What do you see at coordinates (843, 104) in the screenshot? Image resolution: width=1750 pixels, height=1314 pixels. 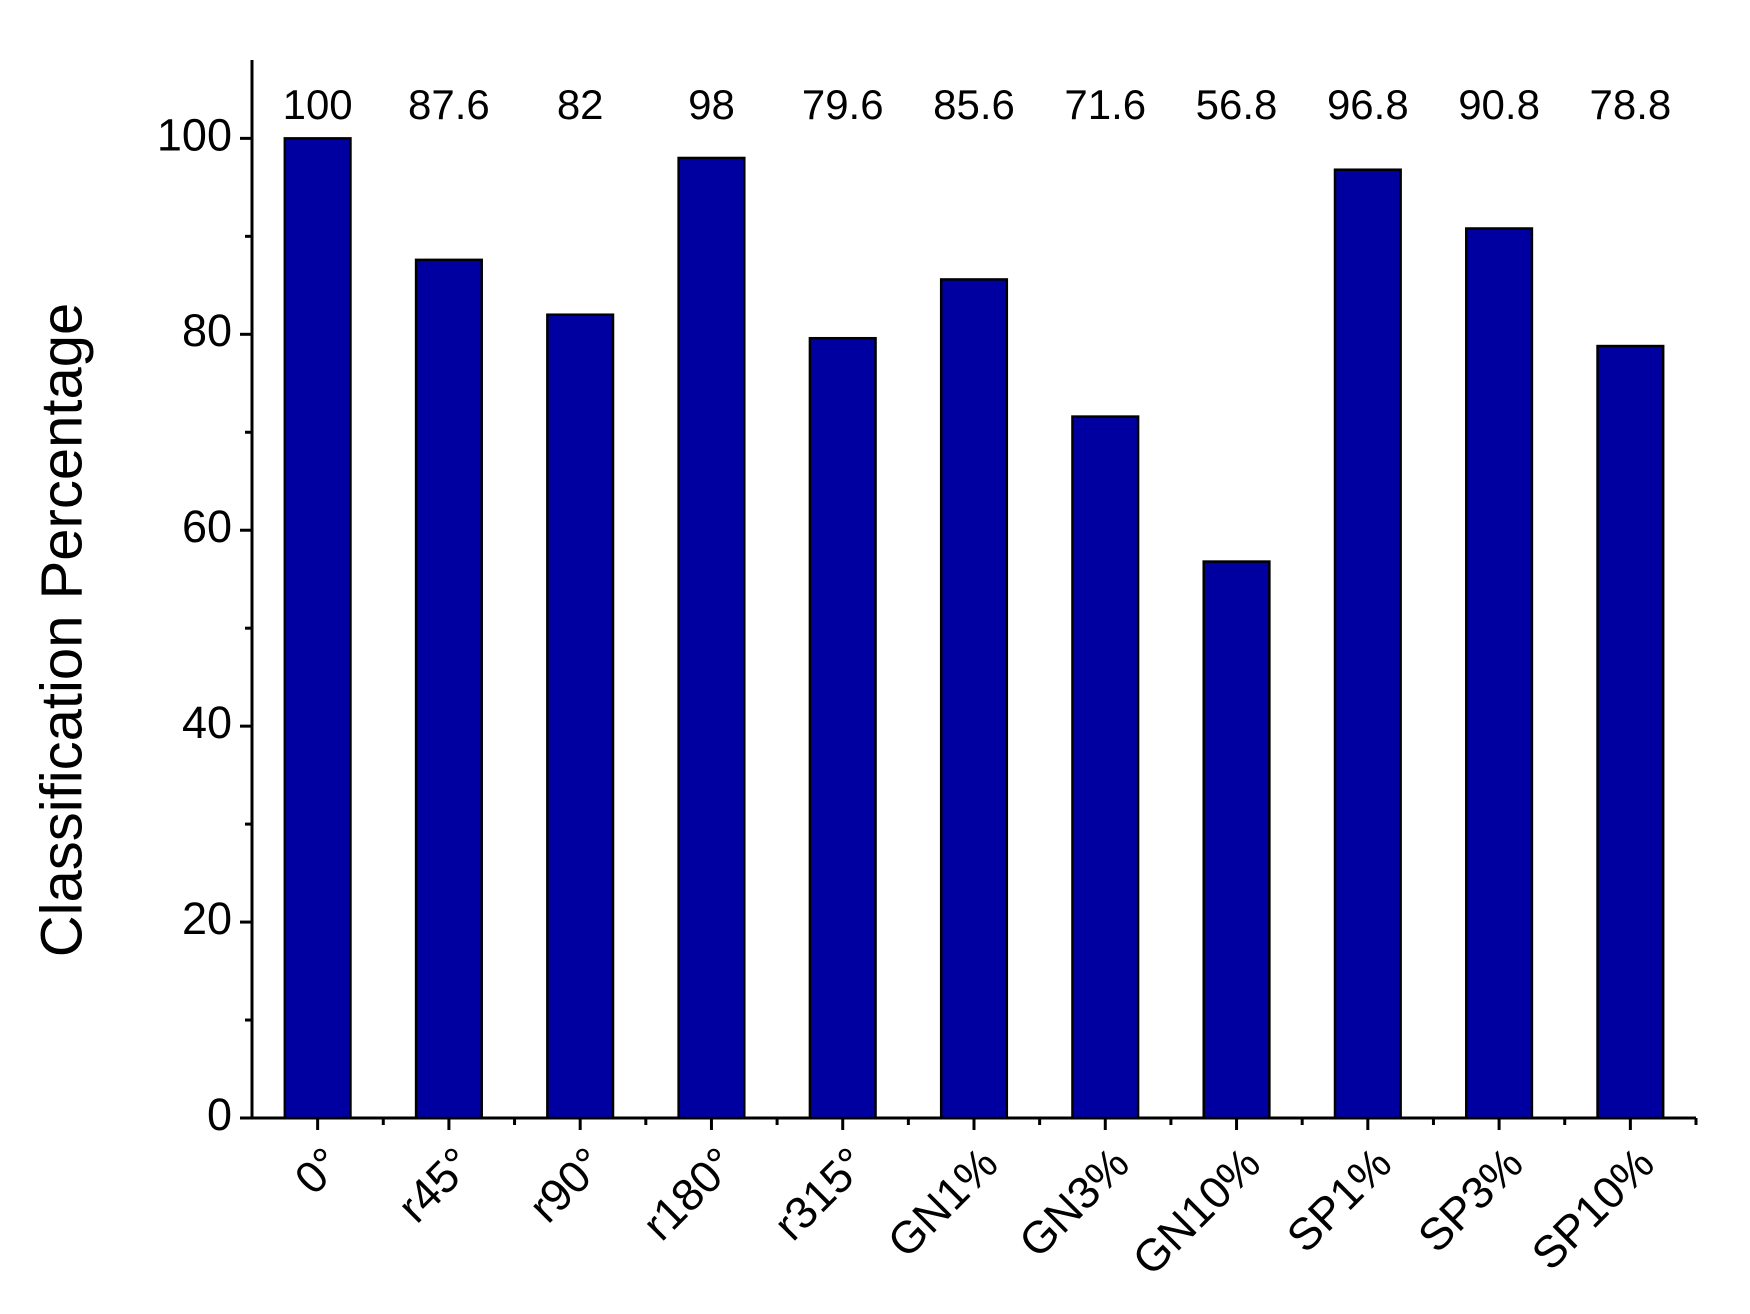 I see `value-label: 79.6` at bounding box center [843, 104].